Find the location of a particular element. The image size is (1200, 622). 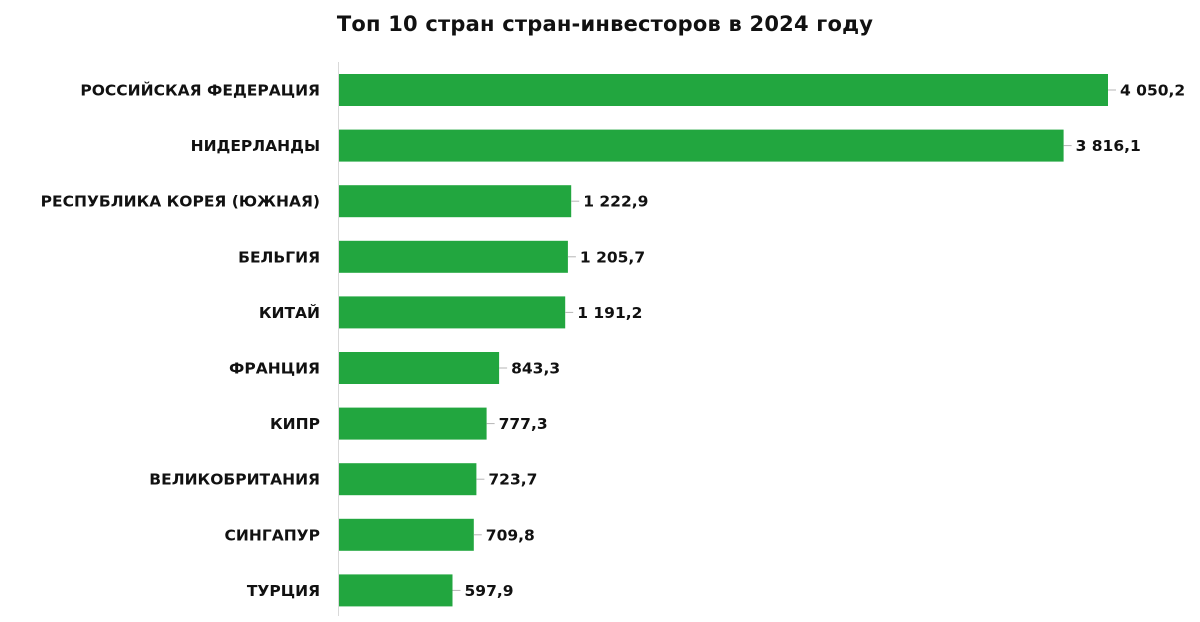

category-label: РЕСПУБЛИКА КОРЕЯ (ЮЖНАЯ) is located at coordinates (180, 202).